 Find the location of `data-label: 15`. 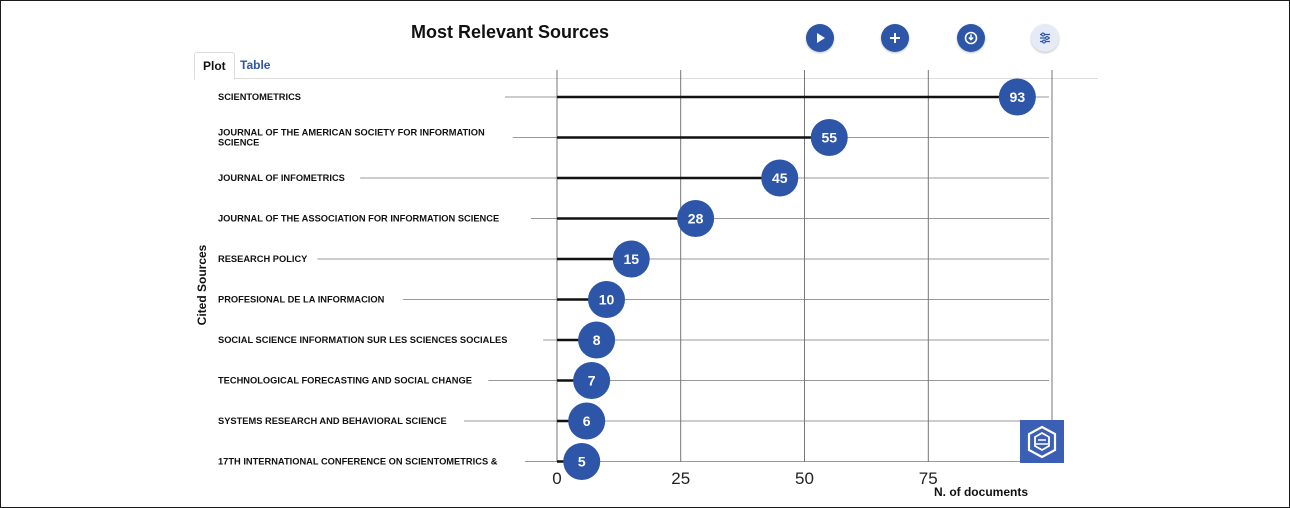

data-label: 15 is located at coordinates (631, 259).